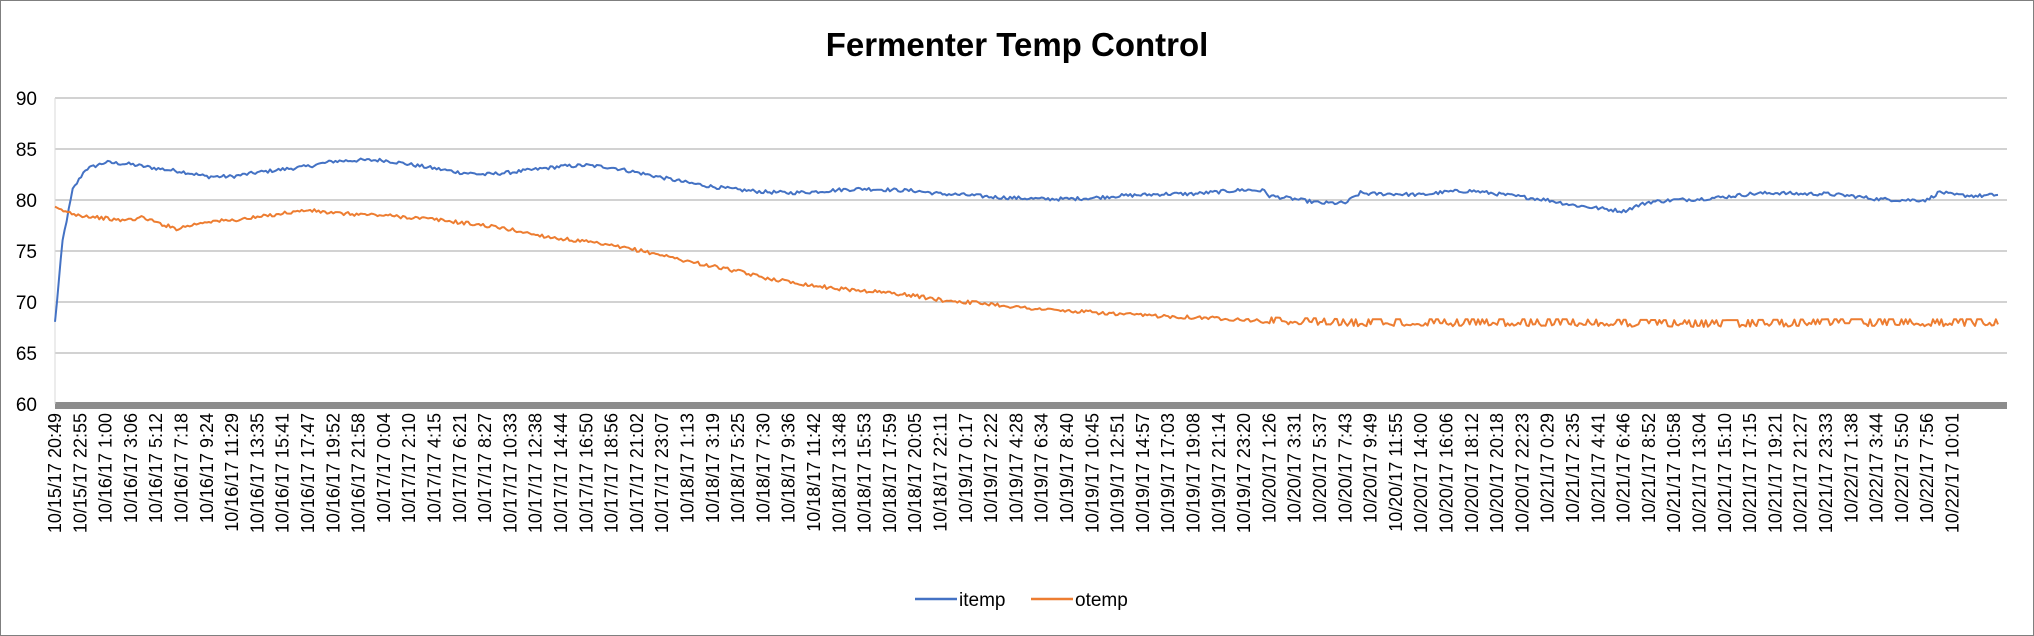 The height and width of the screenshot is (636, 2034). I want to click on x-tick-label: 10/20/17 22:23, so click(1522, 473).